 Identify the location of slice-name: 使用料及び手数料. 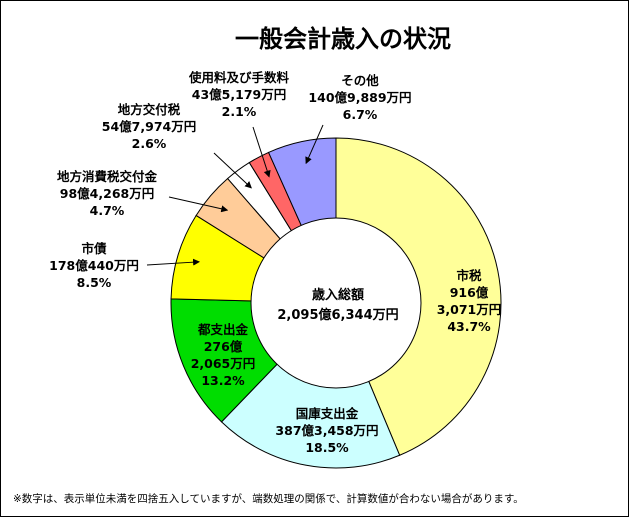
(239, 77).